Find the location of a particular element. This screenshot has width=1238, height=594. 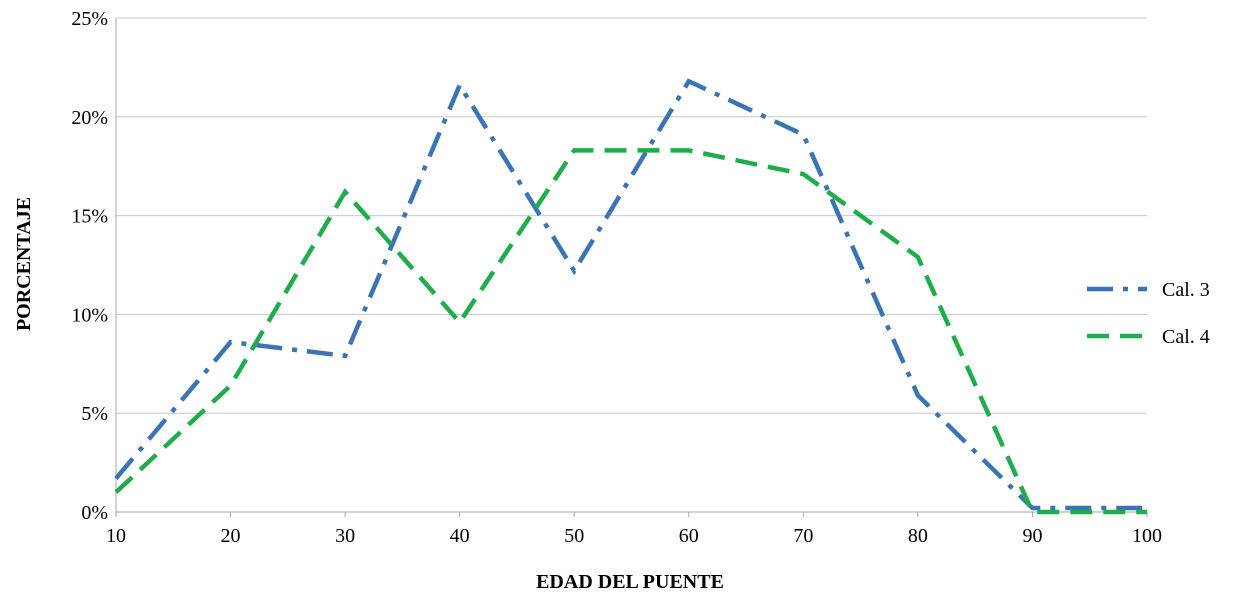

x-axis-title: EDAD DEL PUENTE is located at coordinates (630, 582).